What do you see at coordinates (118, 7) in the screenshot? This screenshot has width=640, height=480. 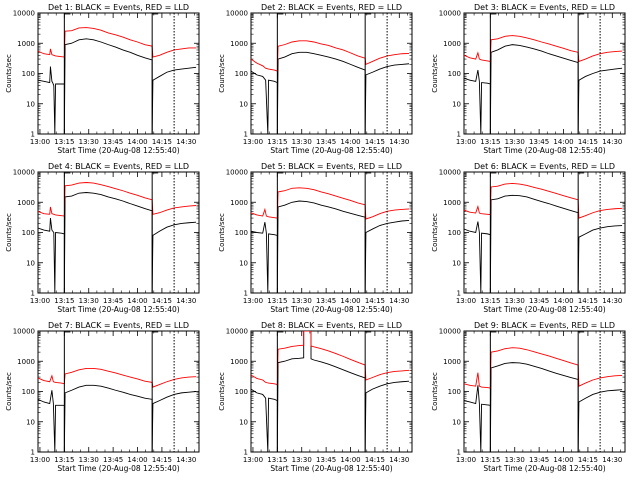 I see `panel-title: Det 1: BLACK = Events, RED = LLD` at bounding box center [118, 7].